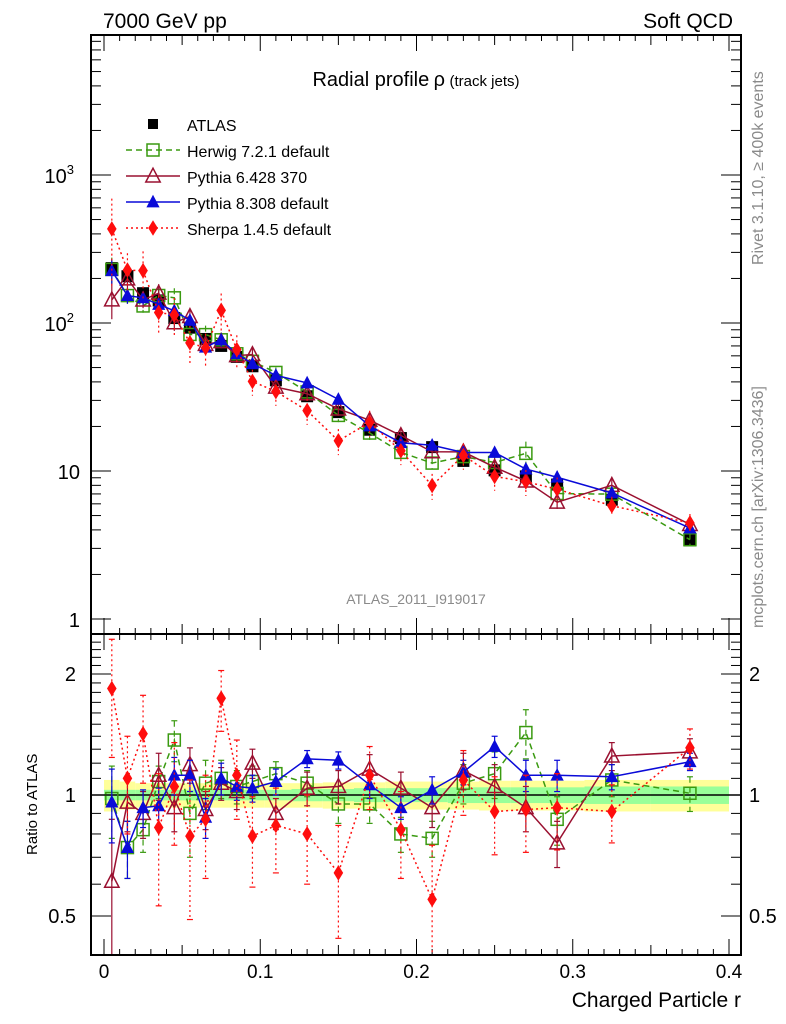 Image resolution: width=786 pixels, height=1024 pixels. What do you see at coordinates (59, 175) in the screenshot?
I see `y-tick-label: 103` at bounding box center [59, 175].